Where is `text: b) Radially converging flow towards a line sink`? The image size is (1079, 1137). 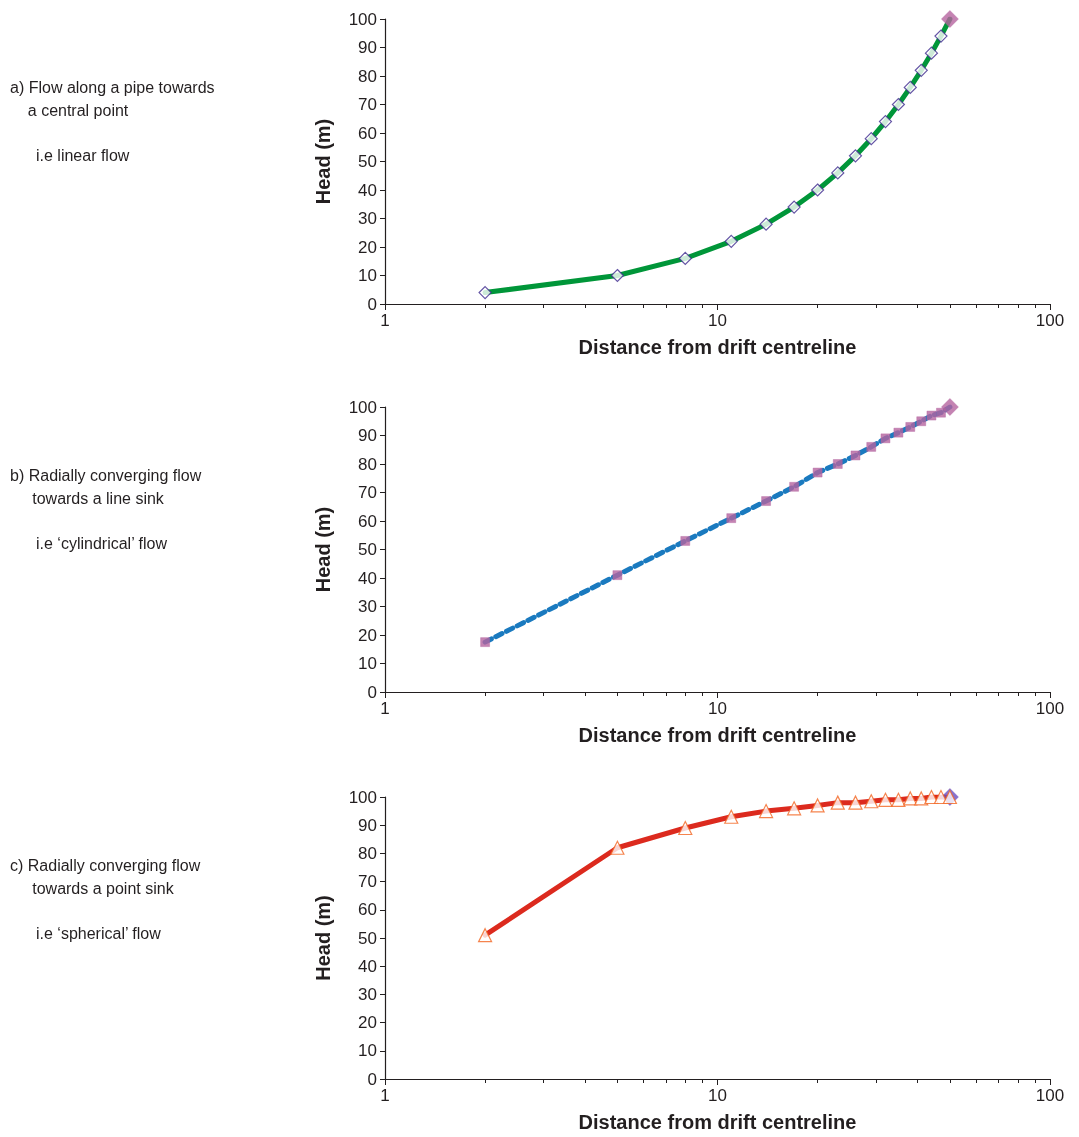 text: b) Radially converging flow towards a line sink is located at coordinates (106, 487).